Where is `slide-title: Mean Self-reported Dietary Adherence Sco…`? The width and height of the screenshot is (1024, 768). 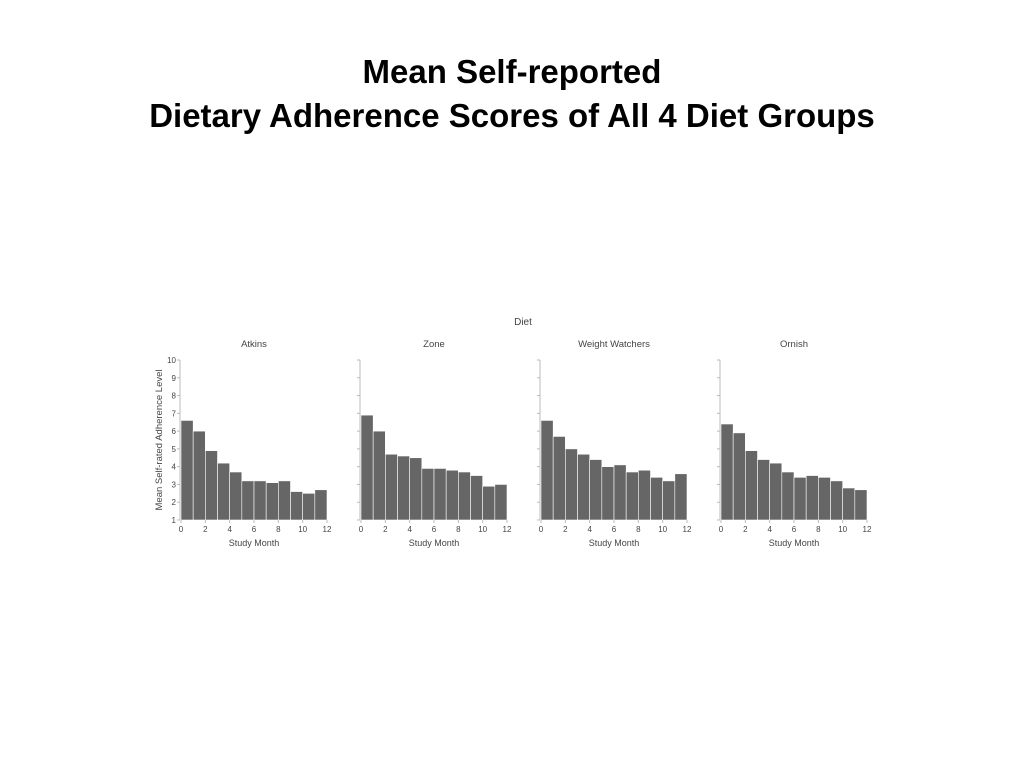
slide-title: Mean Self-reported Dietary Adherence Sco… is located at coordinates (512, 94).